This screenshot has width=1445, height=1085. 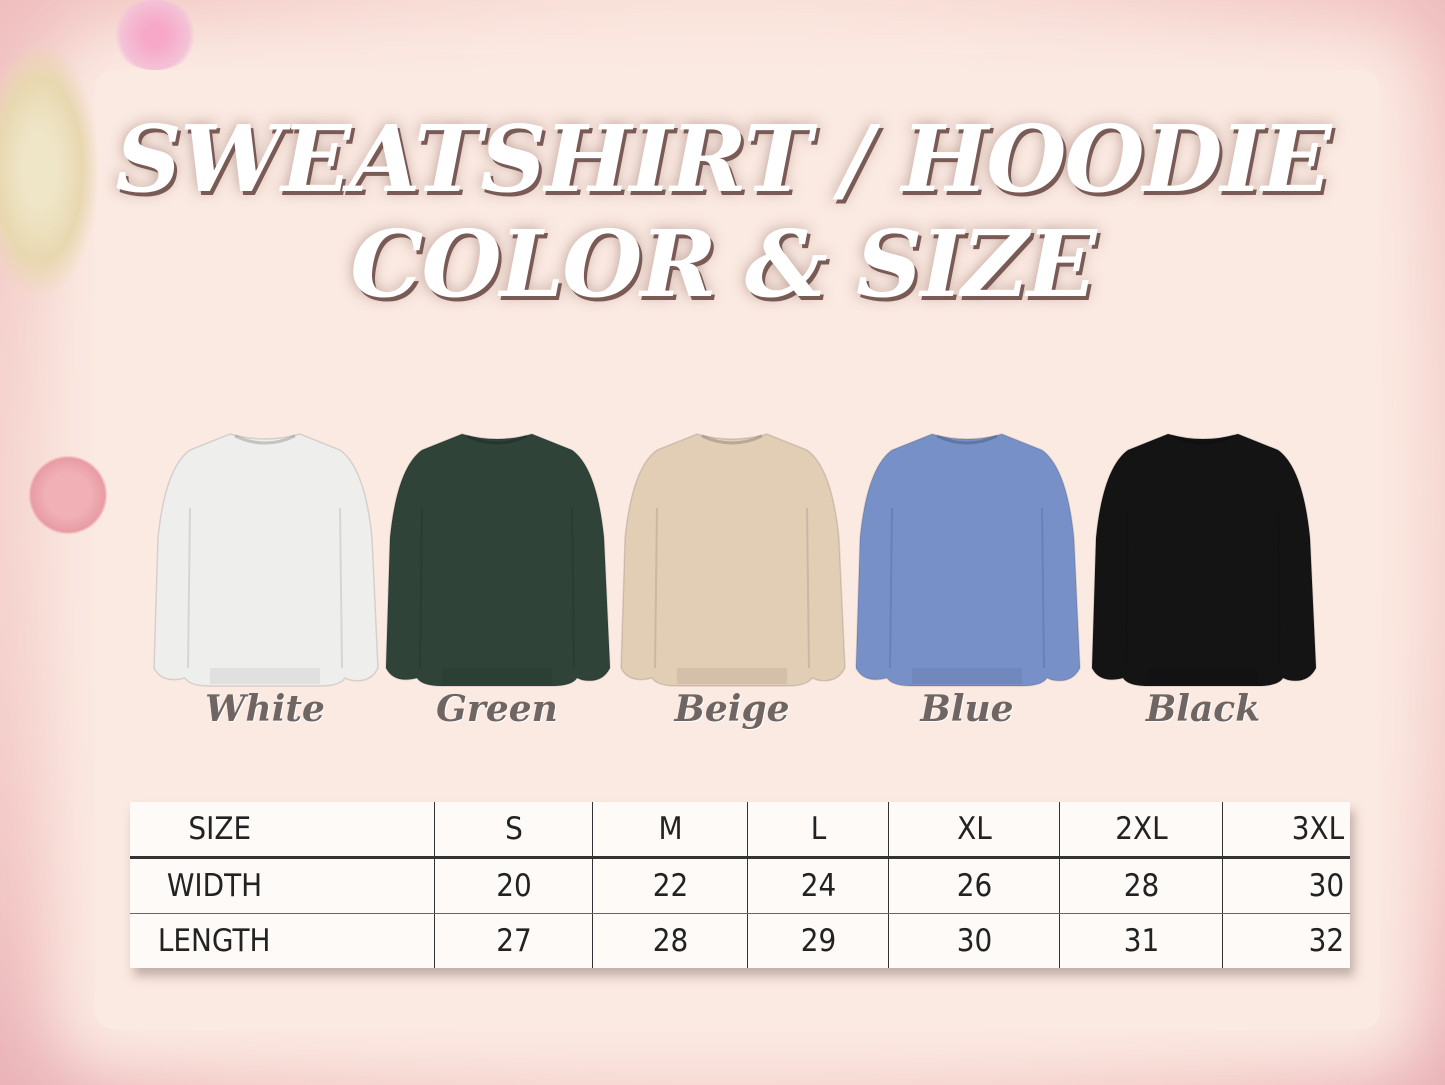 What do you see at coordinates (973, 885) in the screenshot?
I see `table-cell: 26` at bounding box center [973, 885].